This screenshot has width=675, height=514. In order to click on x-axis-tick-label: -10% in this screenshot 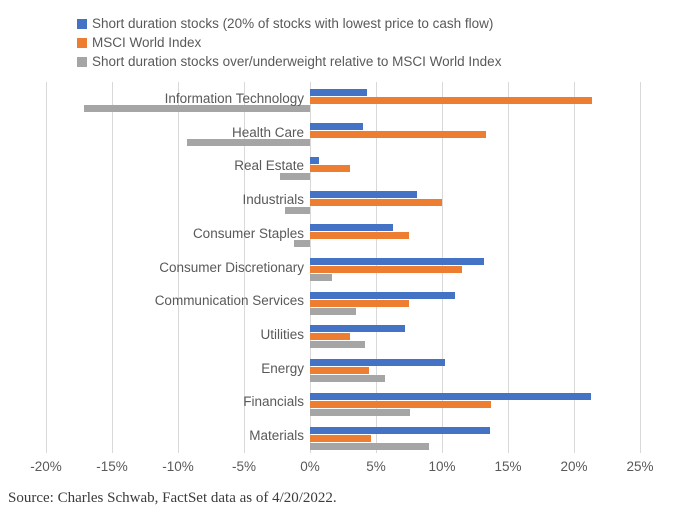, I will do `click(178, 466)`.